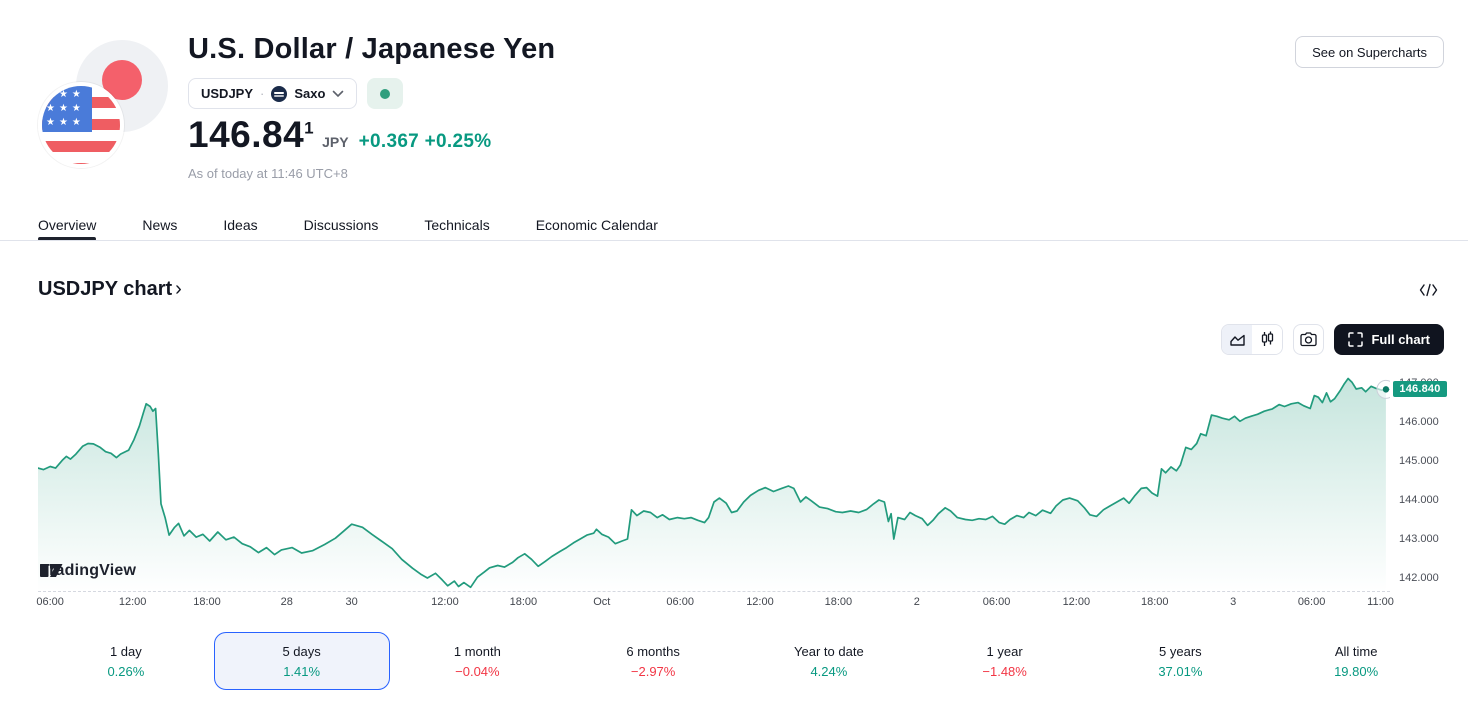 The image size is (1468, 704). Describe the element at coordinates (734, 240) in the screenshot. I see `tabs-divider` at that location.